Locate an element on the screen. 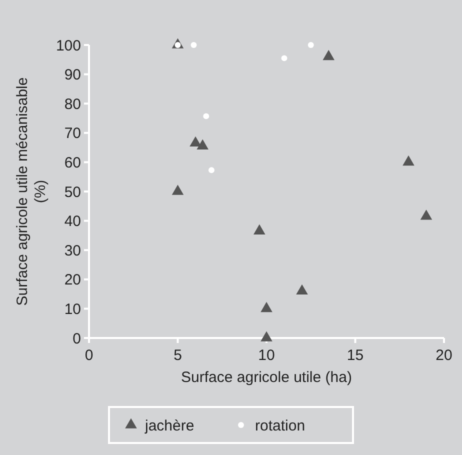 Image resolution: width=462 pixels, height=455 pixels. y-tick-label: 70 is located at coordinates (72, 133).